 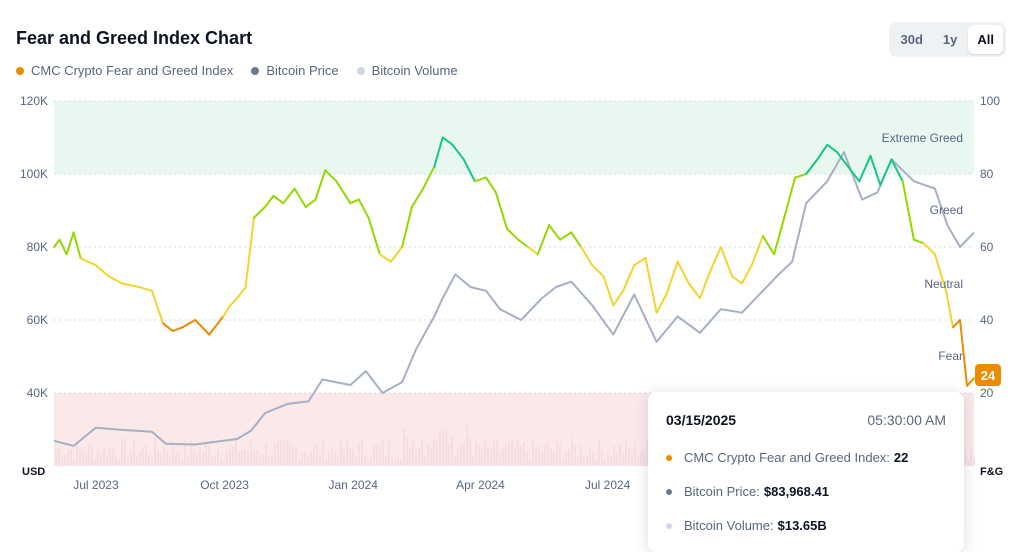 I want to click on range-30d-button: 30d, so click(x=911, y=39).